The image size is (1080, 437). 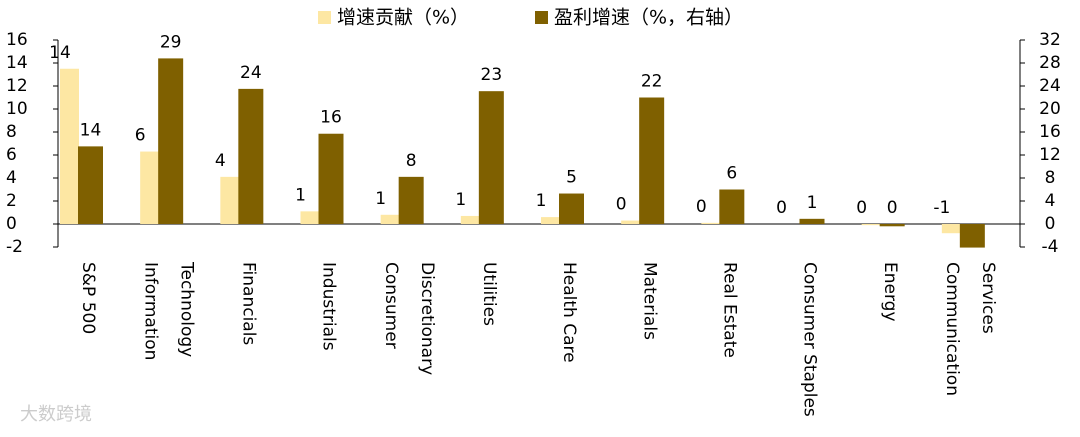 I want to click on y2-tick-label: 20, so click(x=1050, y=109).